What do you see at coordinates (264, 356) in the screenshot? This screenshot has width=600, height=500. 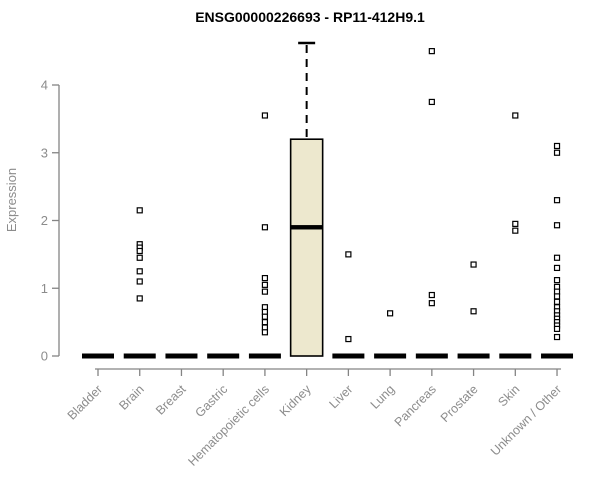 I see `zero-median-bar-hematopoietic-cells` at bounding box center [264, 356].